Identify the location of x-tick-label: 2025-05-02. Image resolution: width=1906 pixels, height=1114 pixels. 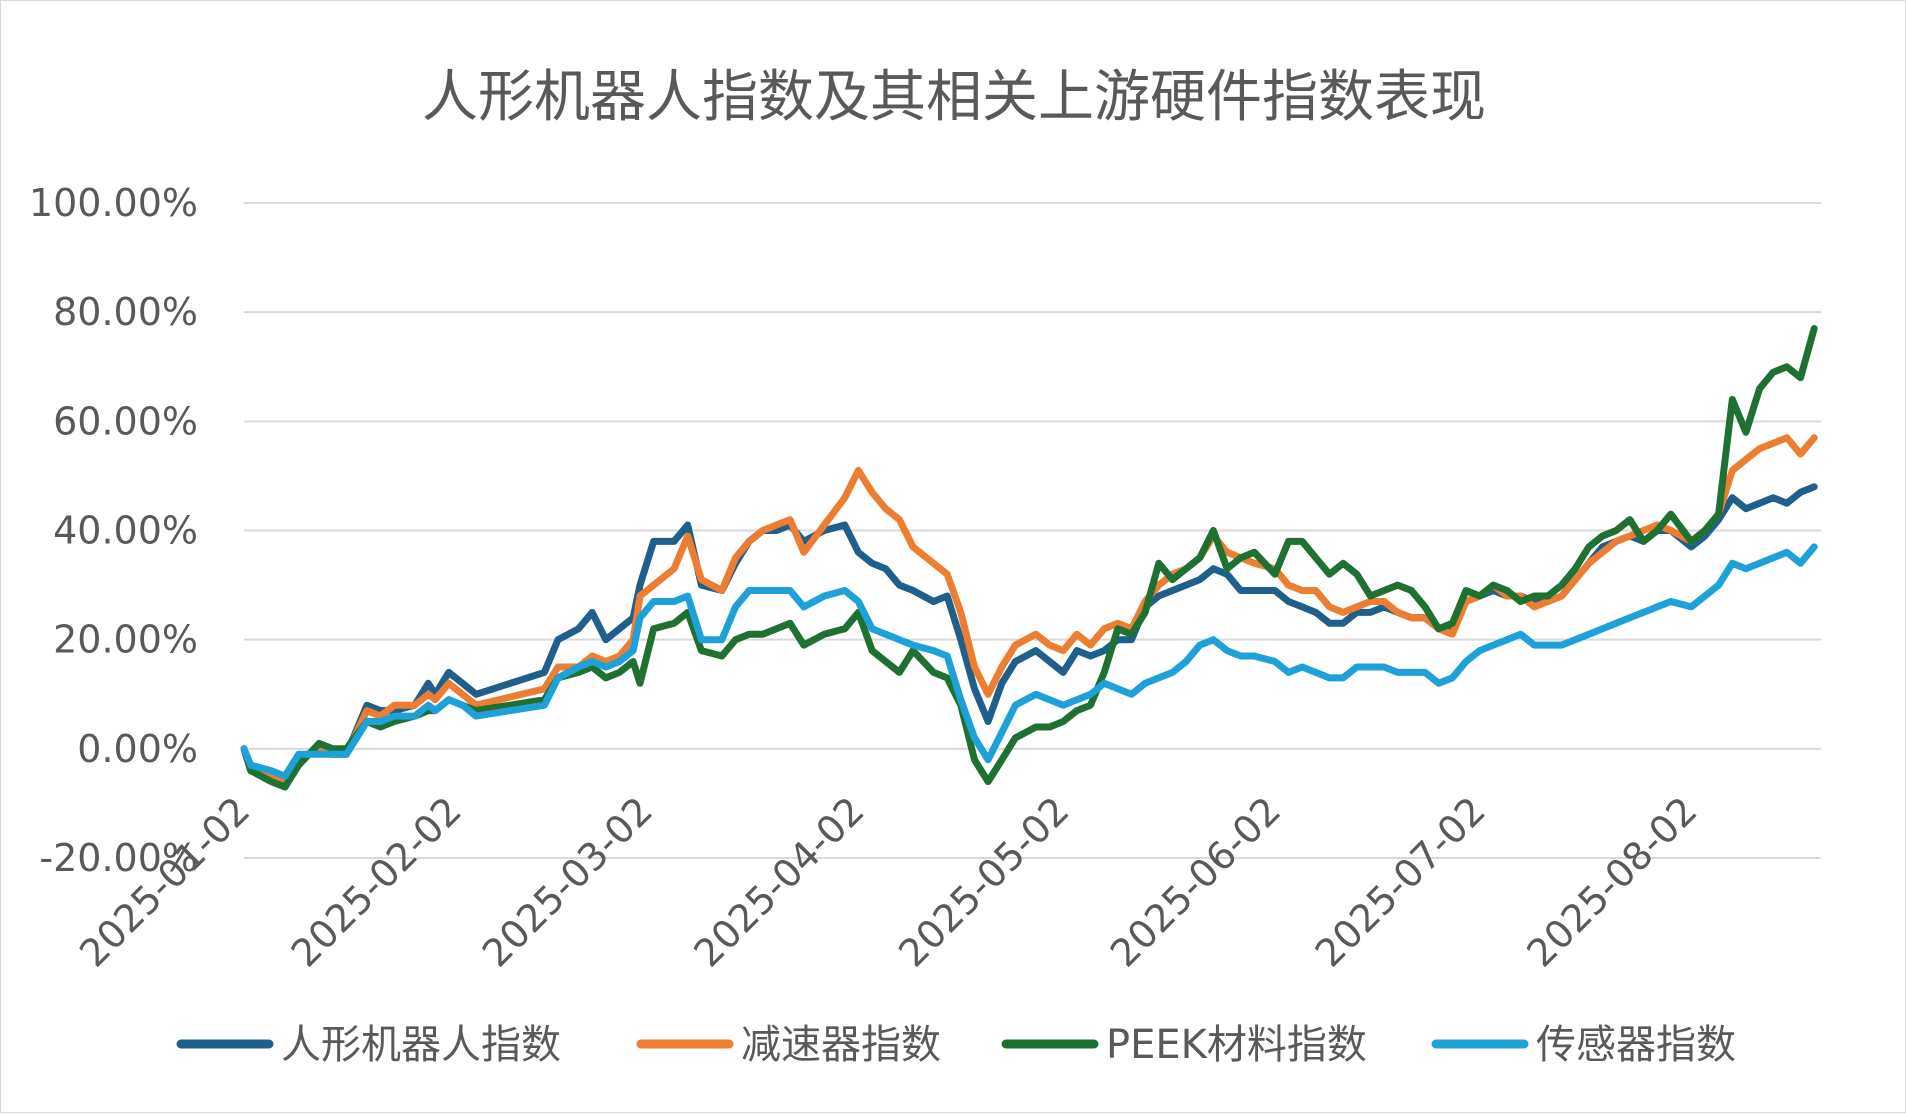
(983, 881).